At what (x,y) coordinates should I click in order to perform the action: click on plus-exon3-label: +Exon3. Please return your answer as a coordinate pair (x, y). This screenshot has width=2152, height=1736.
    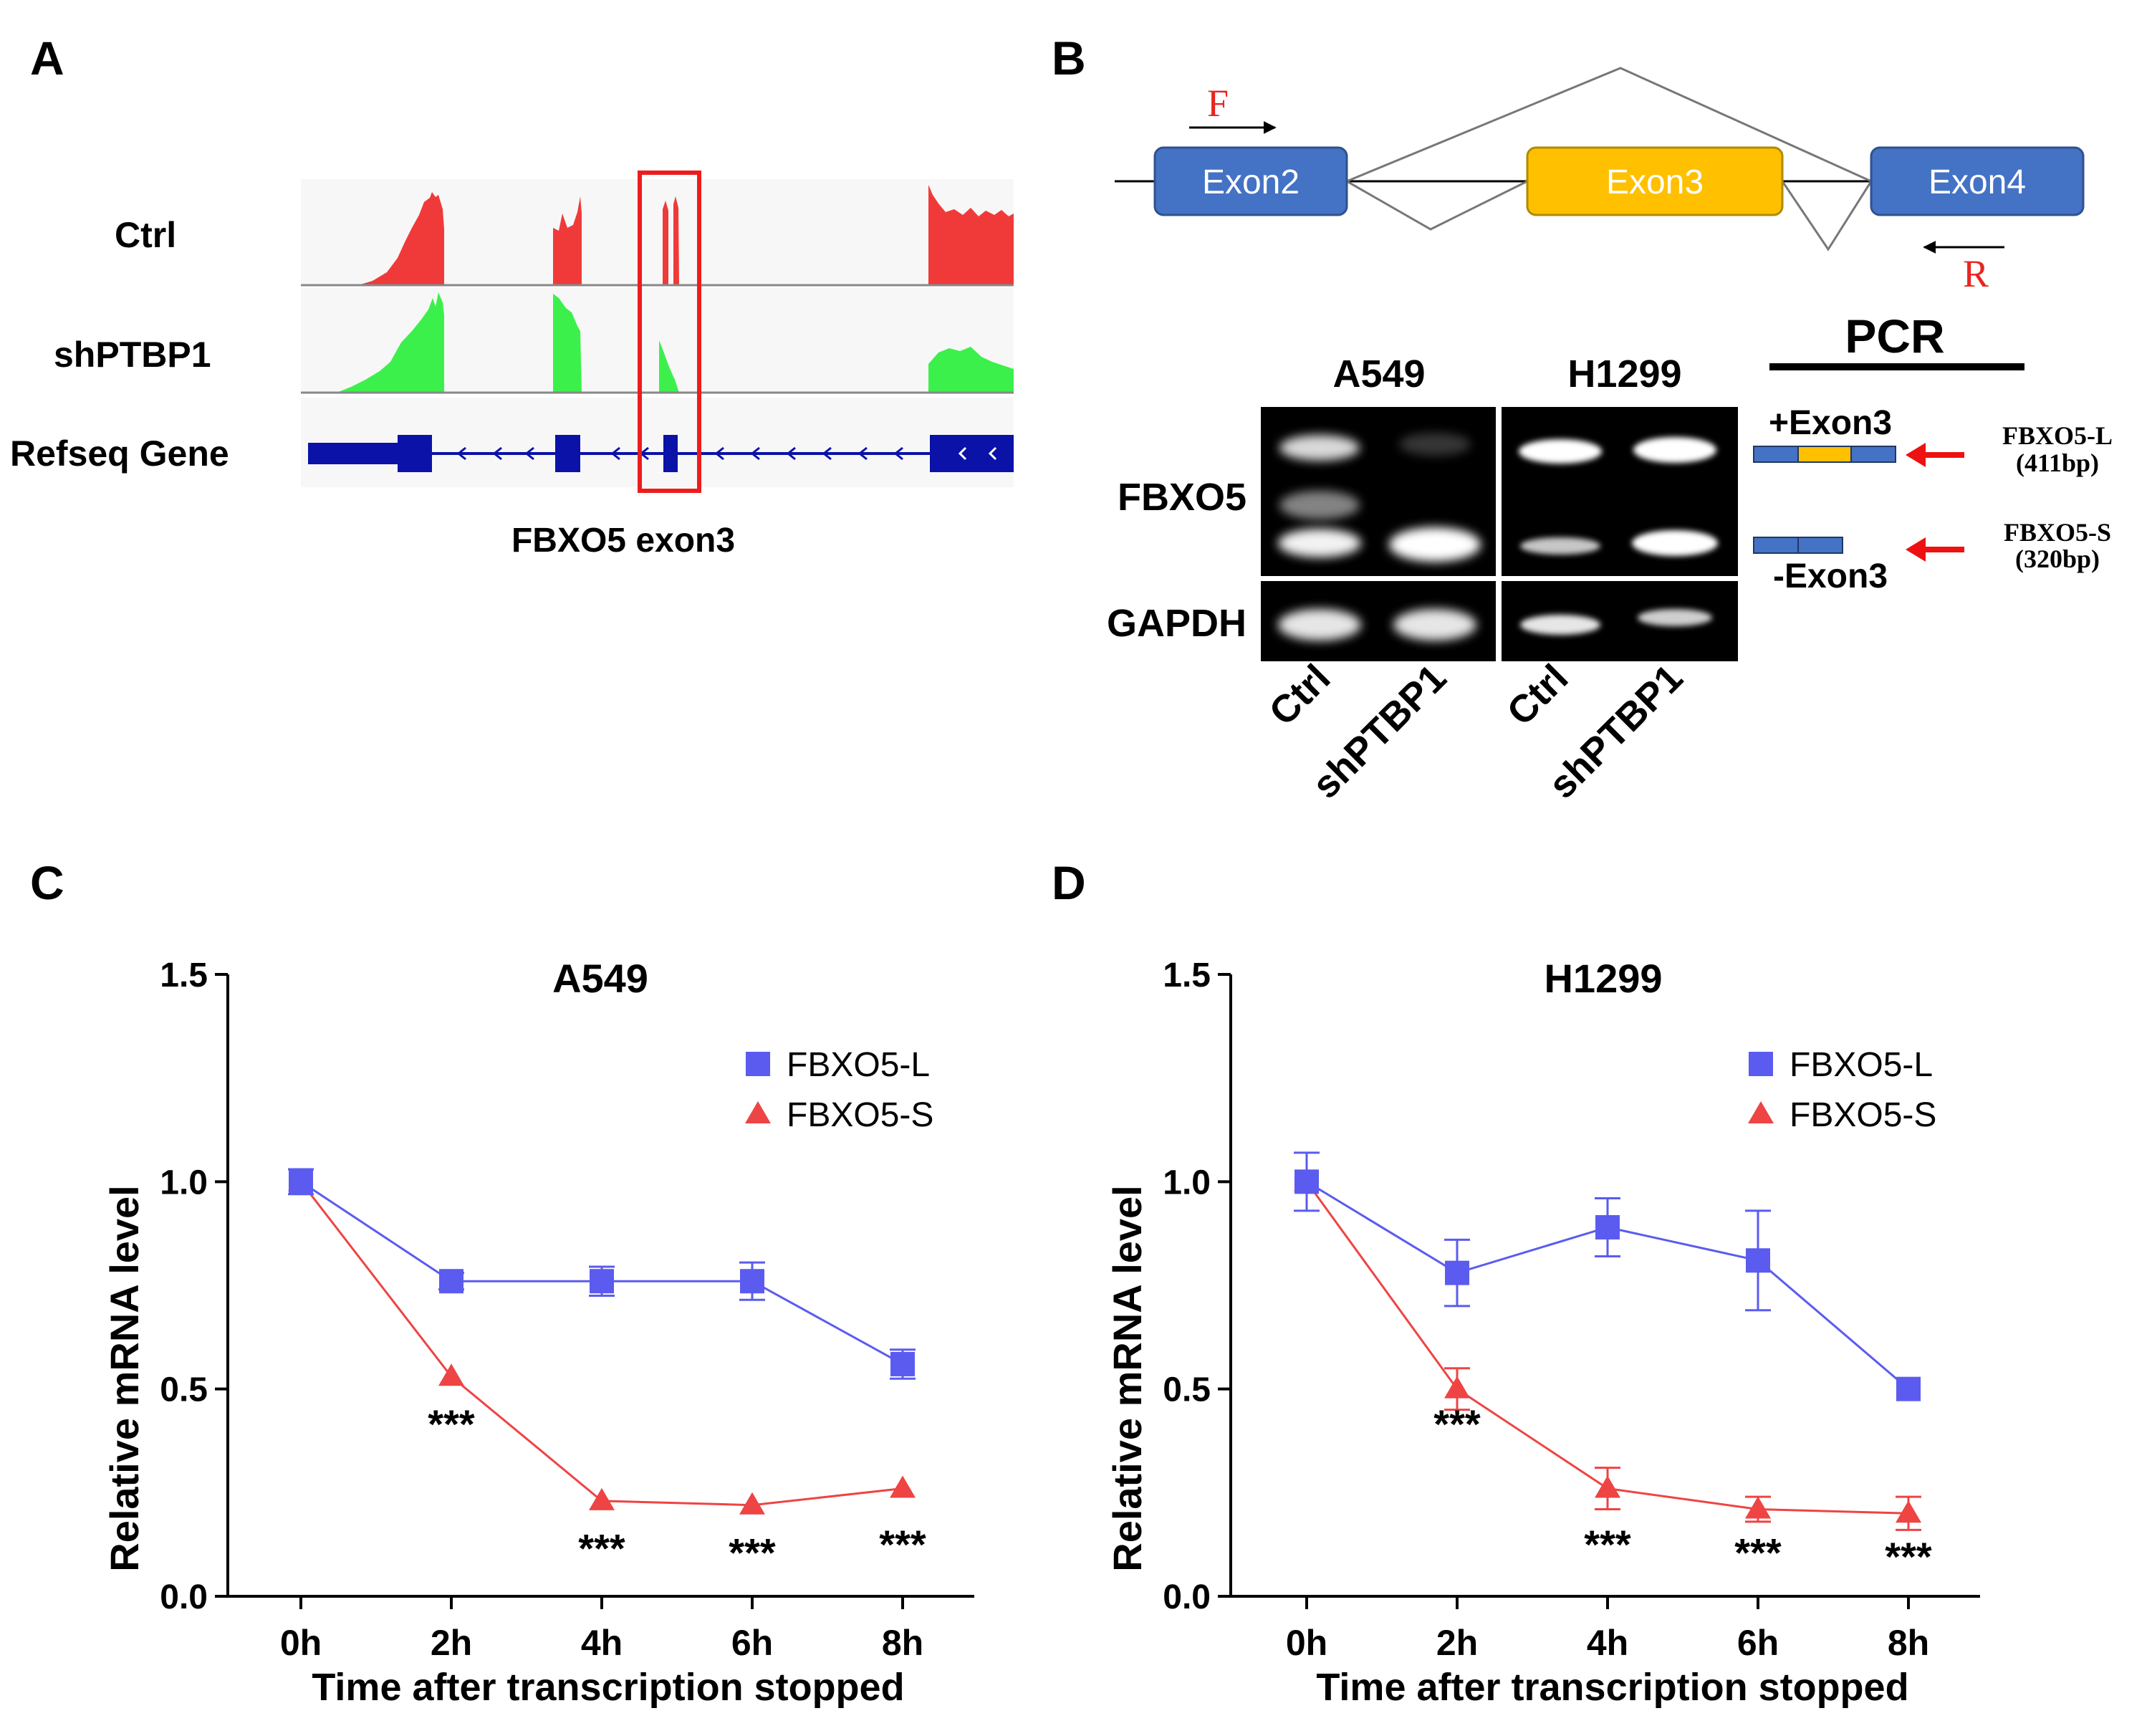
    Looking at the image, I should click on (1831, 423).